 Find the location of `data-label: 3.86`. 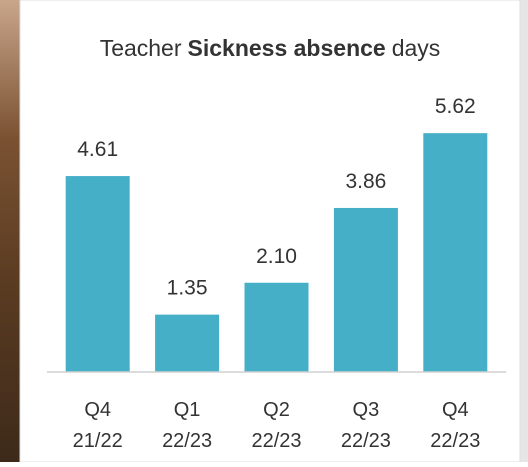

data-label: 3.86 is located at coordinates (365, 181).